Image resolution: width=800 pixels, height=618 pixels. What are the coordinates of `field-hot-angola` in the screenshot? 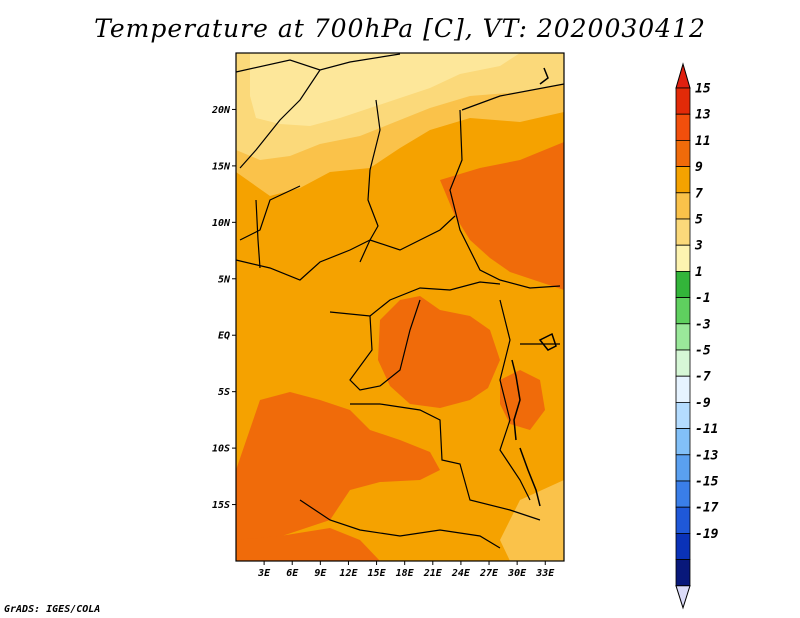 It's located at (338, 466).